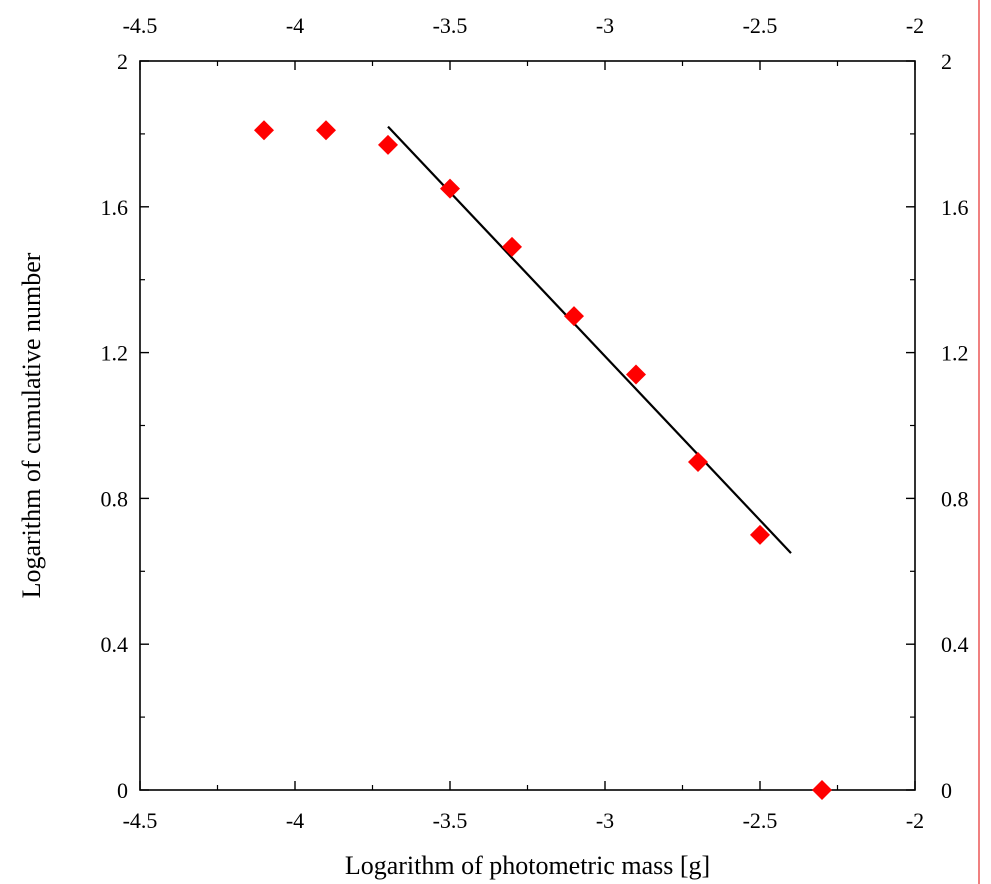 Image resolution: width=991 pixels, height=884 pixels. What do you see at coordinates (31, 425) in the screenshot?
I see `y-axis-title: Logarithm of cumulative number` at bounding box center [31, 425].